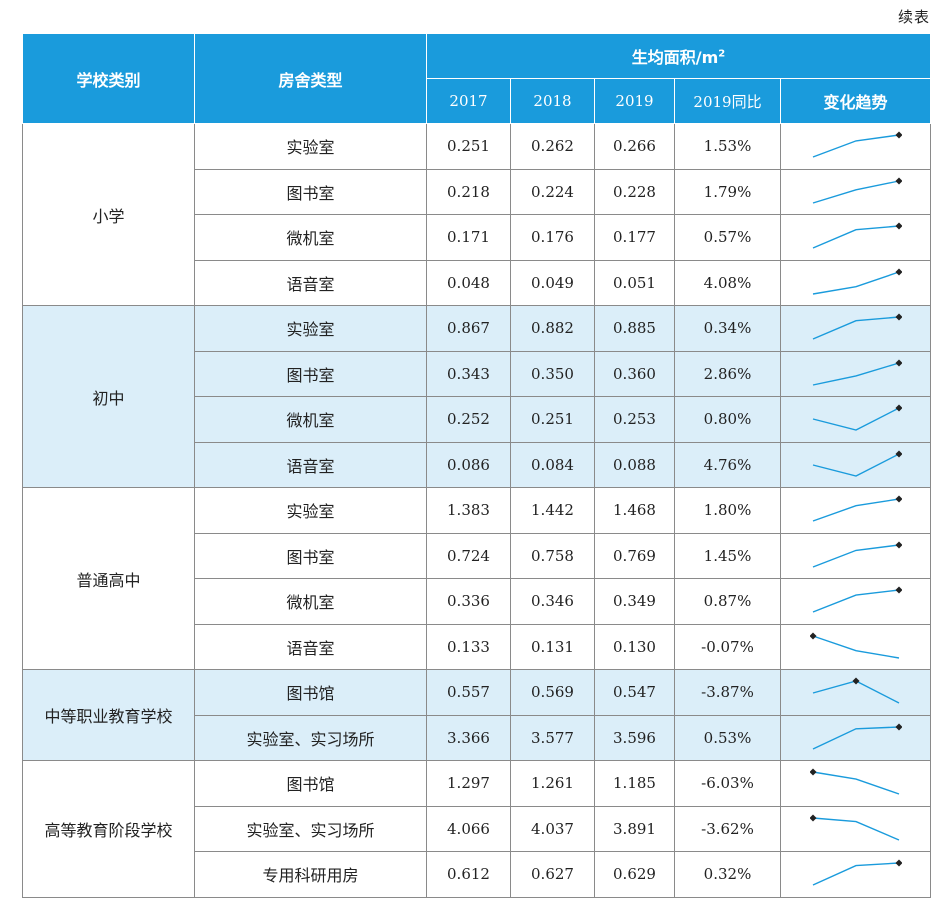 The image size is (950, 911). I want to click on table-row: 中等职业教育学校 图书馆 0.557 0.569 0.547 -3.87%, so click(477, 715).